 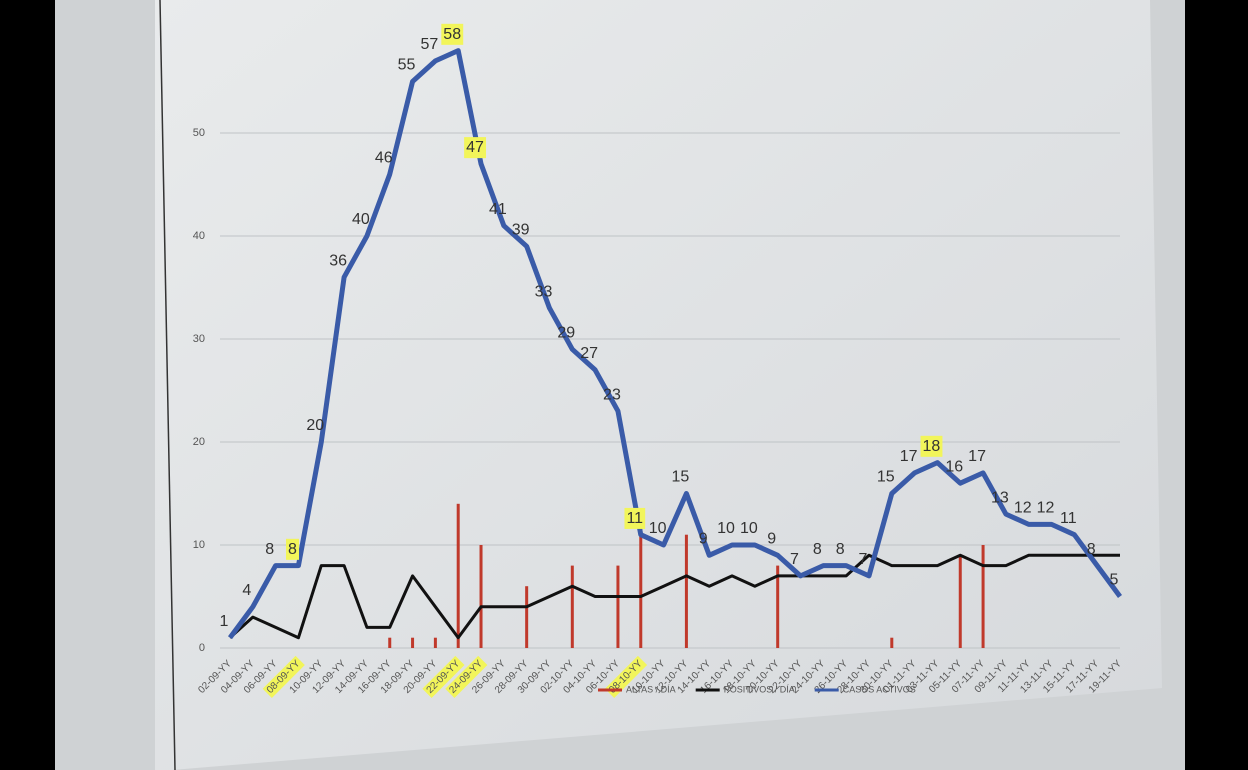 I want to click on data-label: 18, so click(x=932, y=446).